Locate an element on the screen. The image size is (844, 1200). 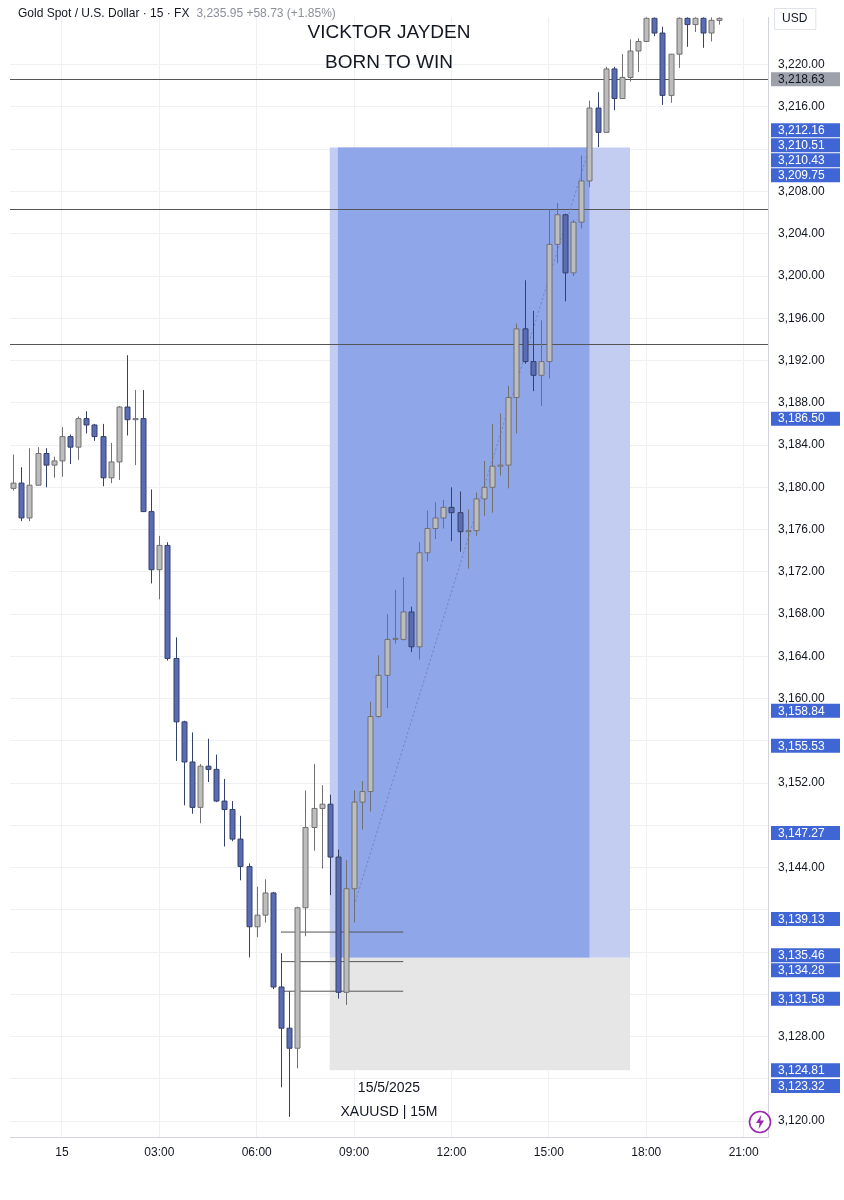
annotation: 15/5/2025 is located at coordinates (389, 1086).